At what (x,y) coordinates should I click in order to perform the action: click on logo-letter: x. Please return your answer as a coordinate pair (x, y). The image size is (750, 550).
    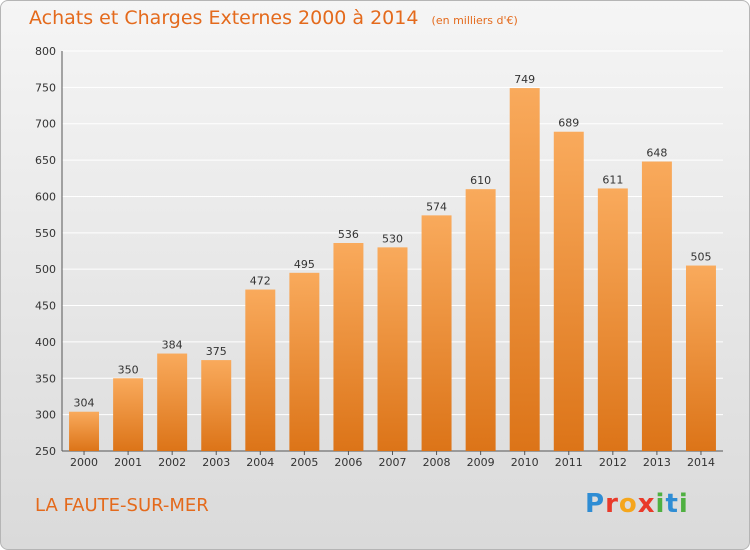
    Looking at the image, I should click on (646, 504).